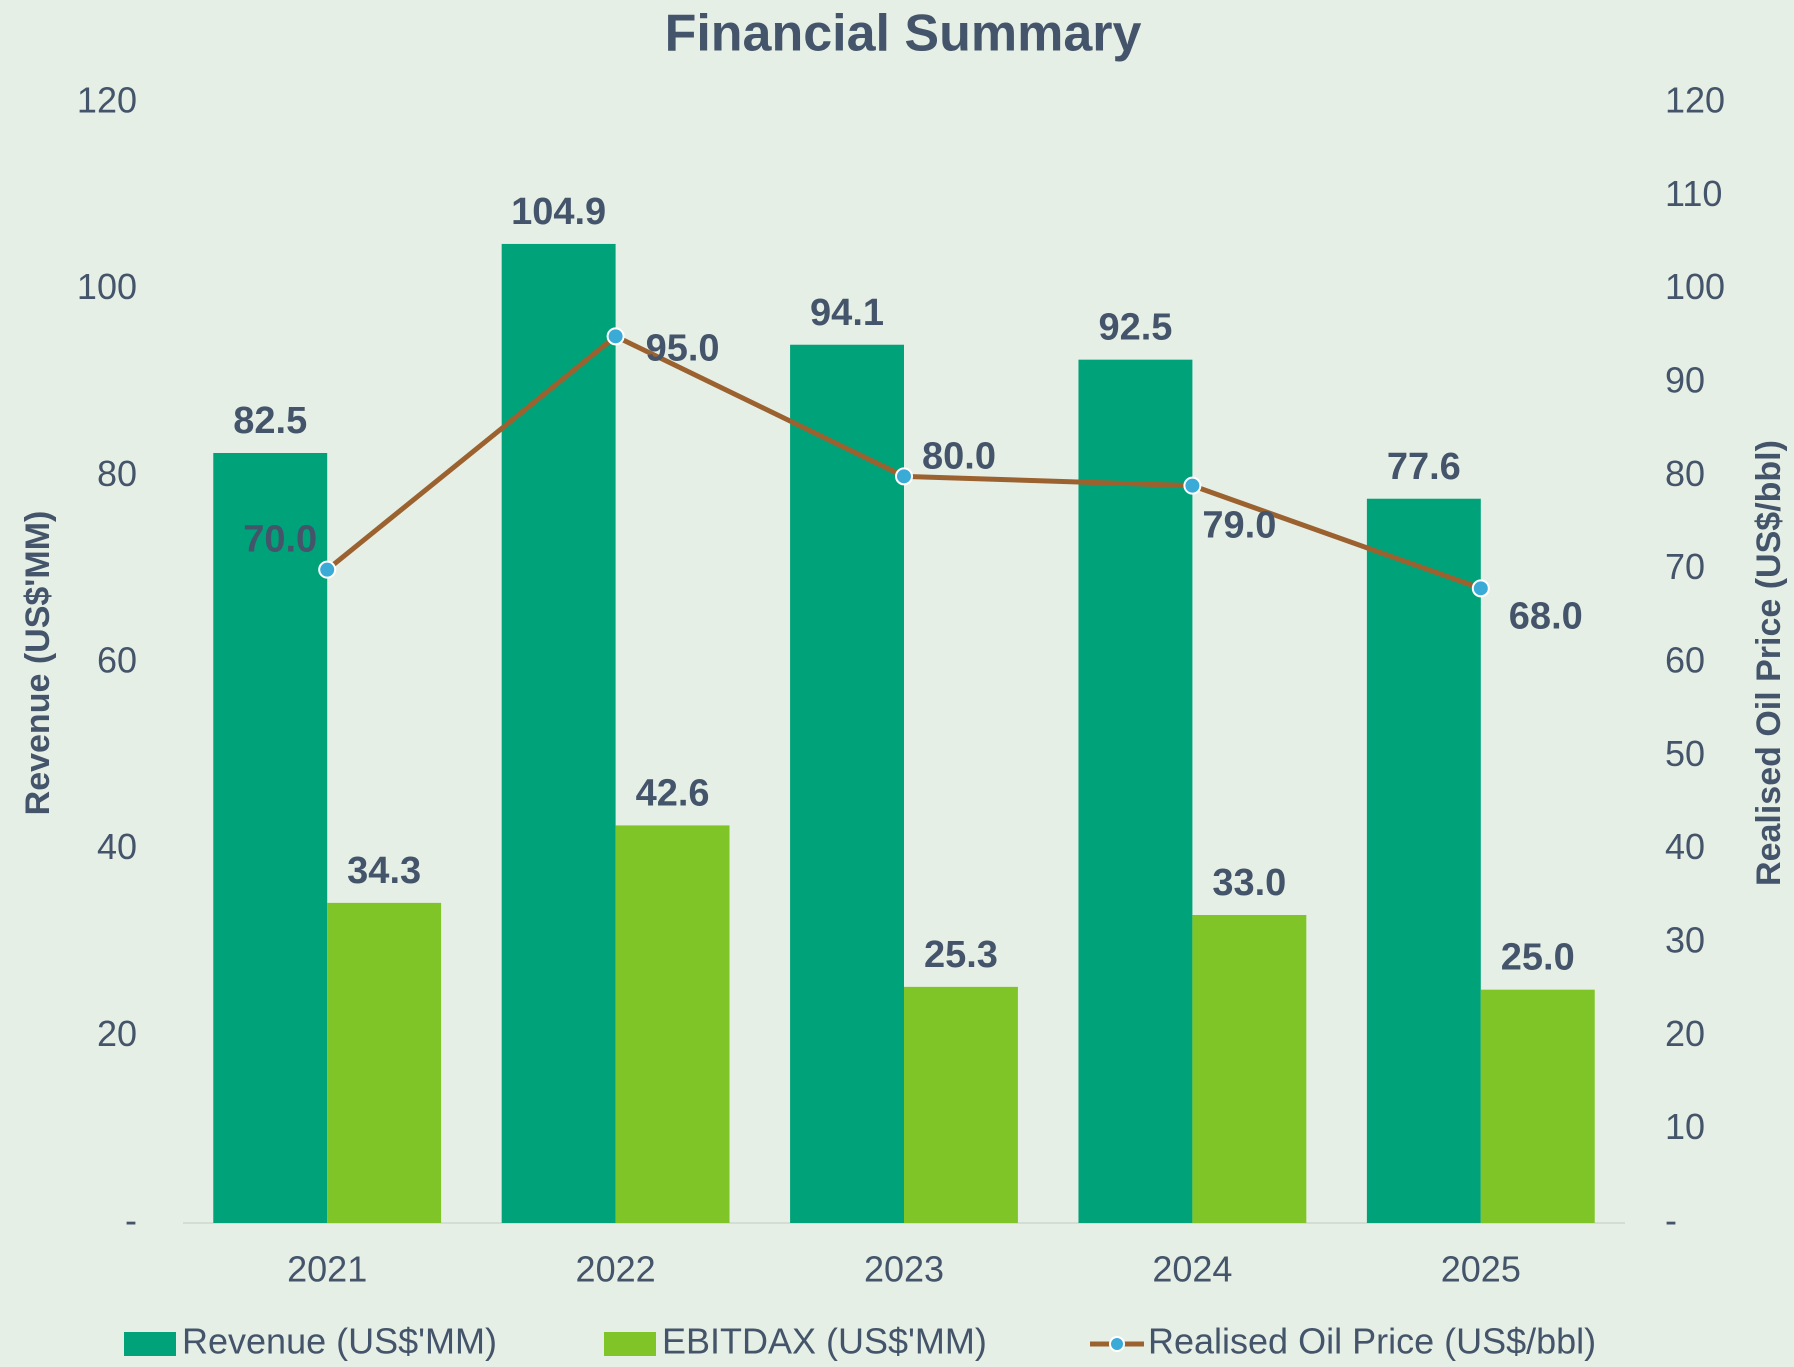 This screenshot has height=1367, width=1794. I want to click on data-label: 77.6, so click(1424, 467).